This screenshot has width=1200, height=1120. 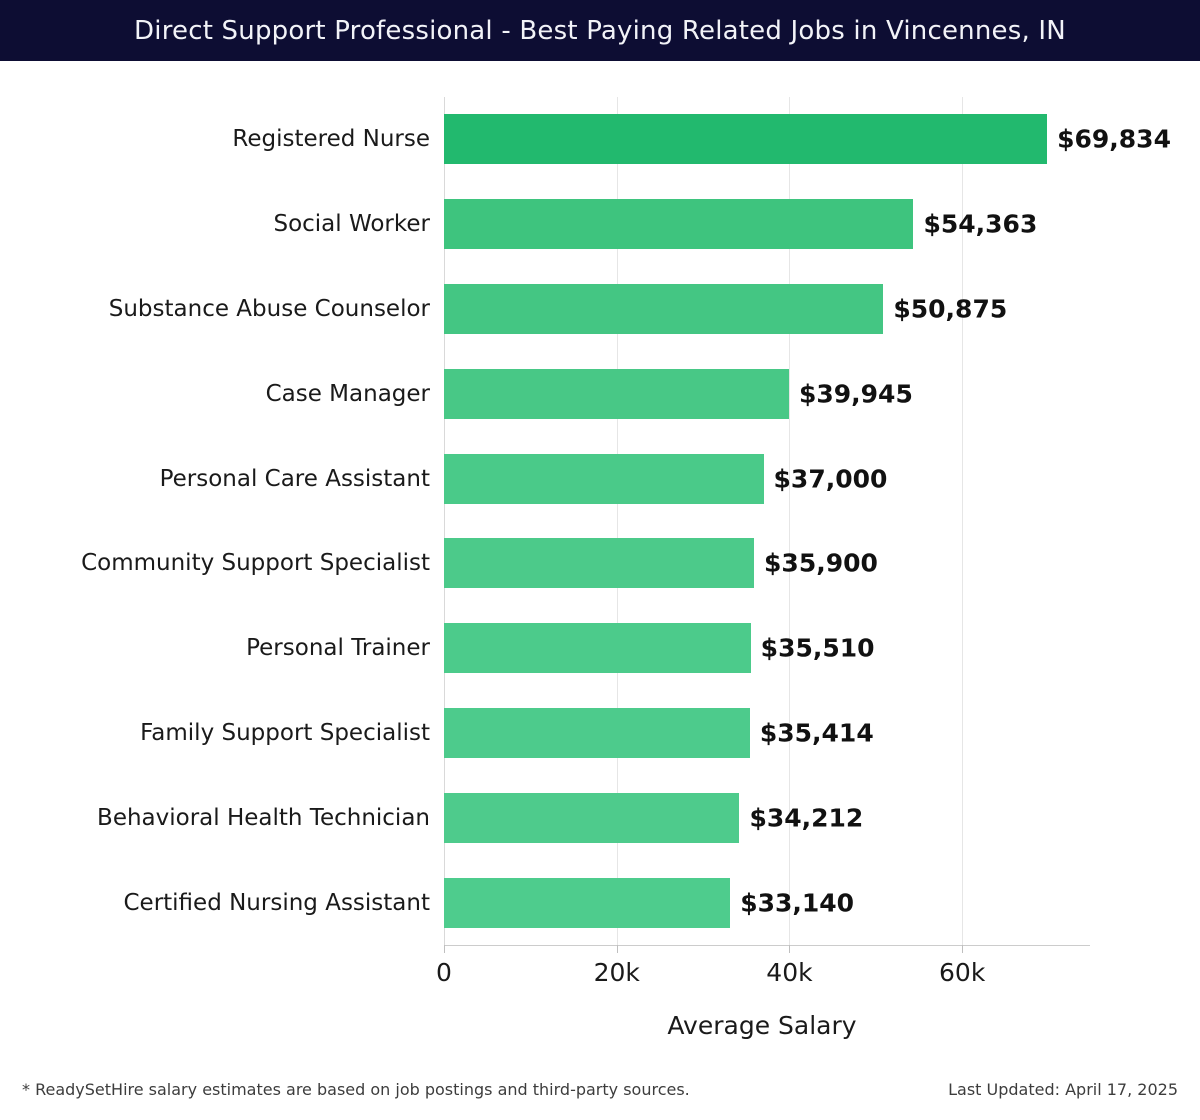 I want to click on gridline-20k, so click(x=617, y=521).